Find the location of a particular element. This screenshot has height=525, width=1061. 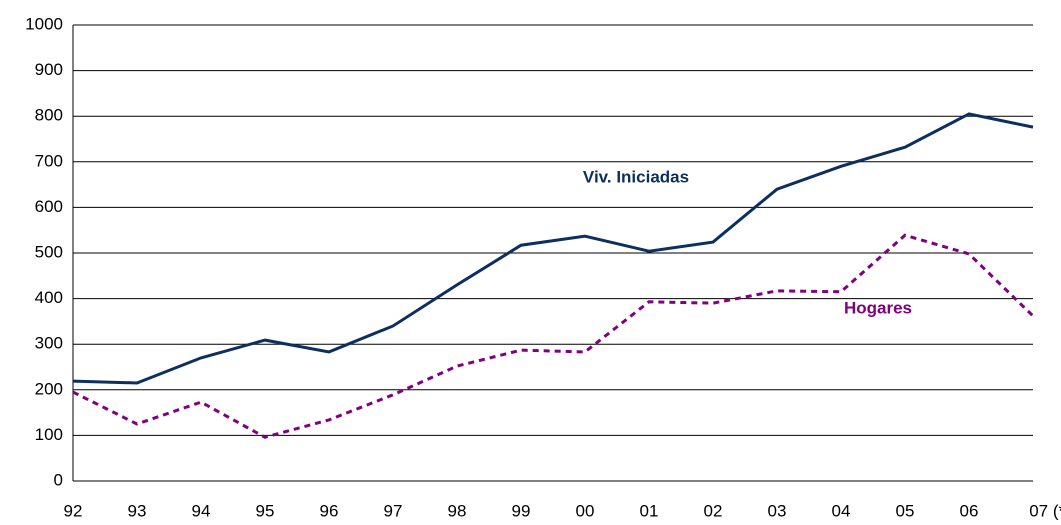

x-tick-label: 03 is located at coordinates (777, 510).